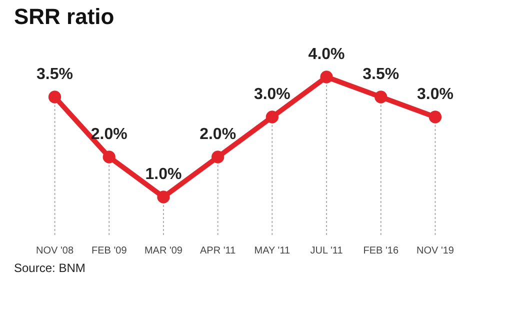 The image size is (512, 323). What do you see at coordinates (163, 251) in the screenshot?
I see `x-tick-label: MAR '09` at bounding box center [163, 251].